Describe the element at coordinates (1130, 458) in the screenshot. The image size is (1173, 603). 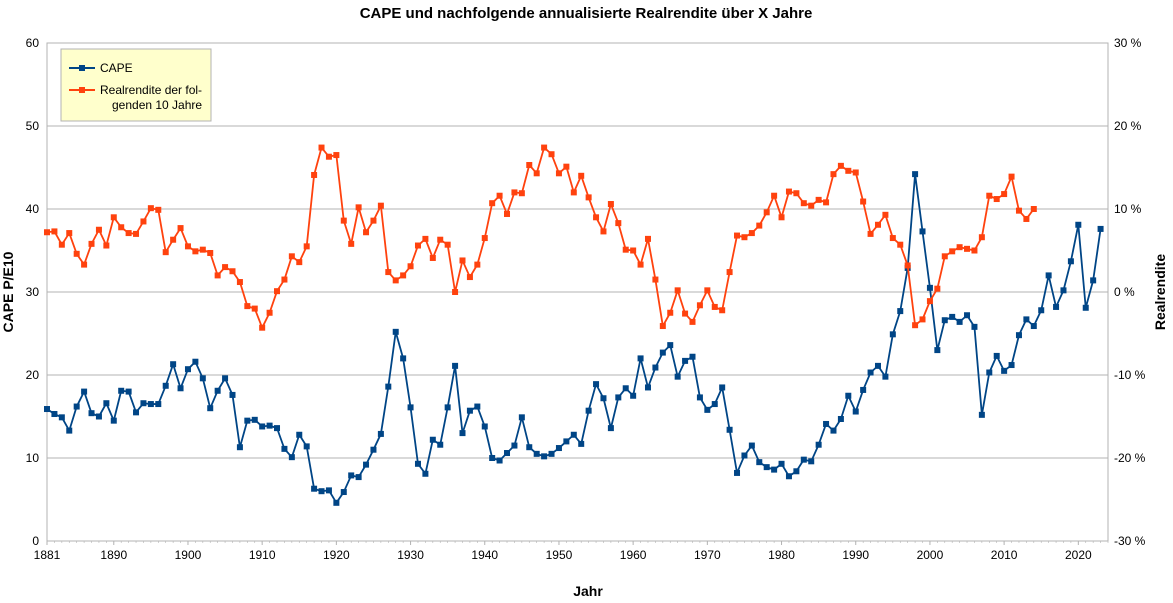
I see `y2-tick-label: -20 %` at that location.